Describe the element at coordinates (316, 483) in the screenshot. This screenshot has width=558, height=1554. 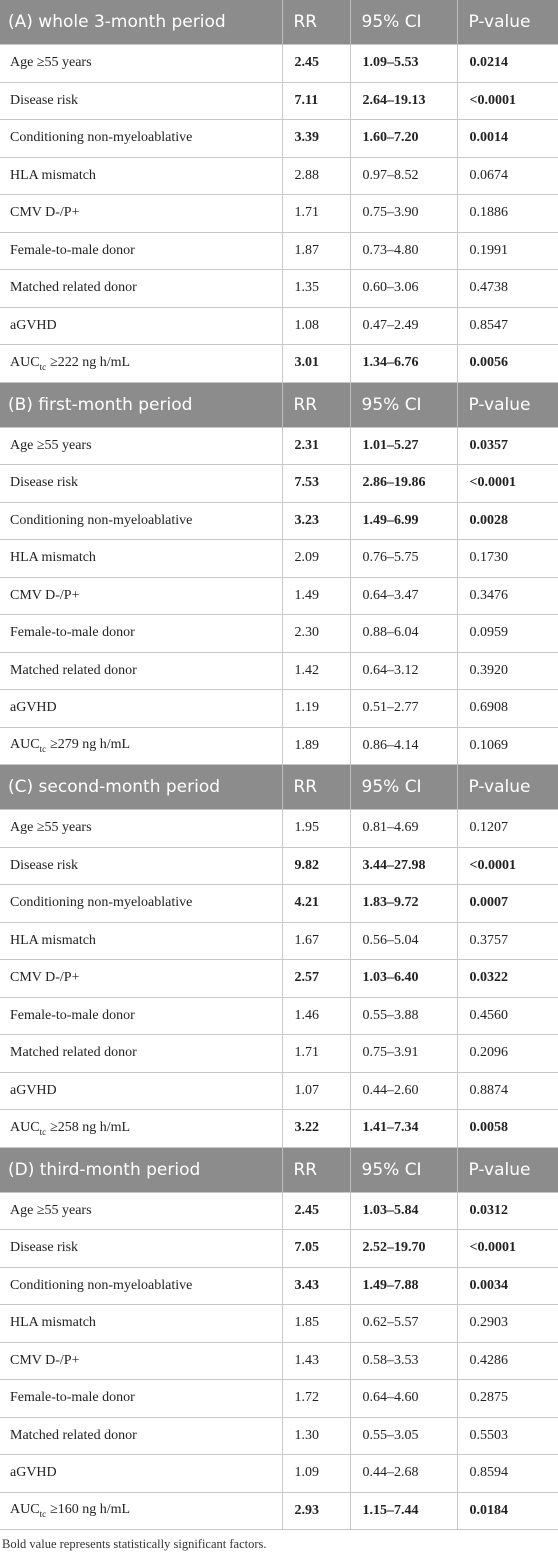
I see `rr-cell: 7.53` at that location.